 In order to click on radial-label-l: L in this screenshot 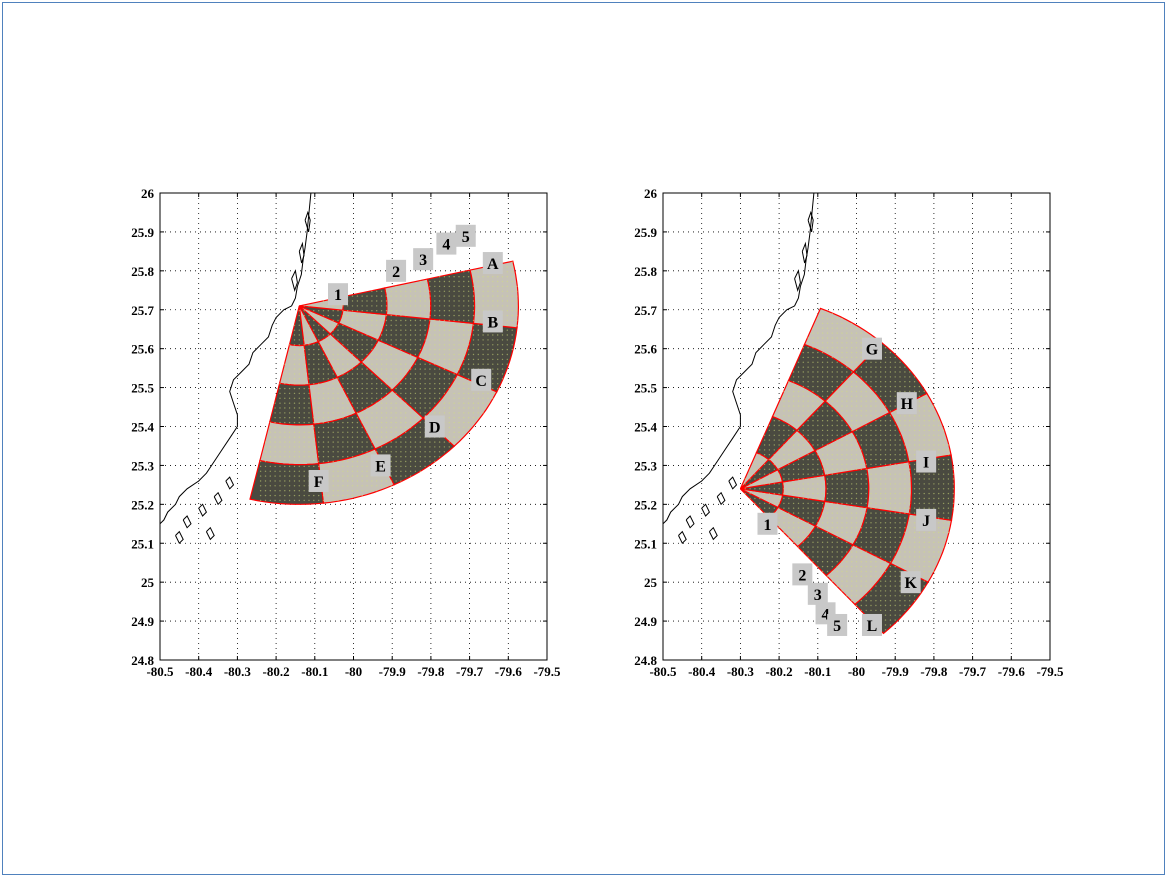, I will do `click(872, 626)`.